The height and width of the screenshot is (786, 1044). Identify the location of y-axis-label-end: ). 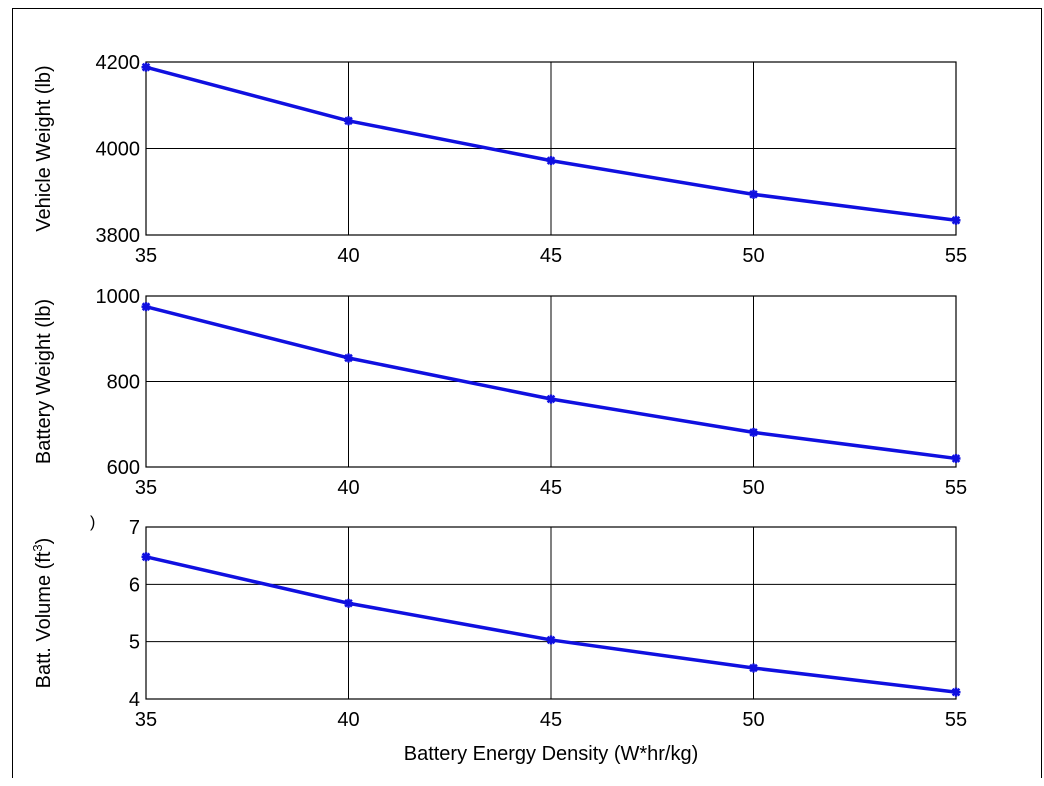
(44, 541).